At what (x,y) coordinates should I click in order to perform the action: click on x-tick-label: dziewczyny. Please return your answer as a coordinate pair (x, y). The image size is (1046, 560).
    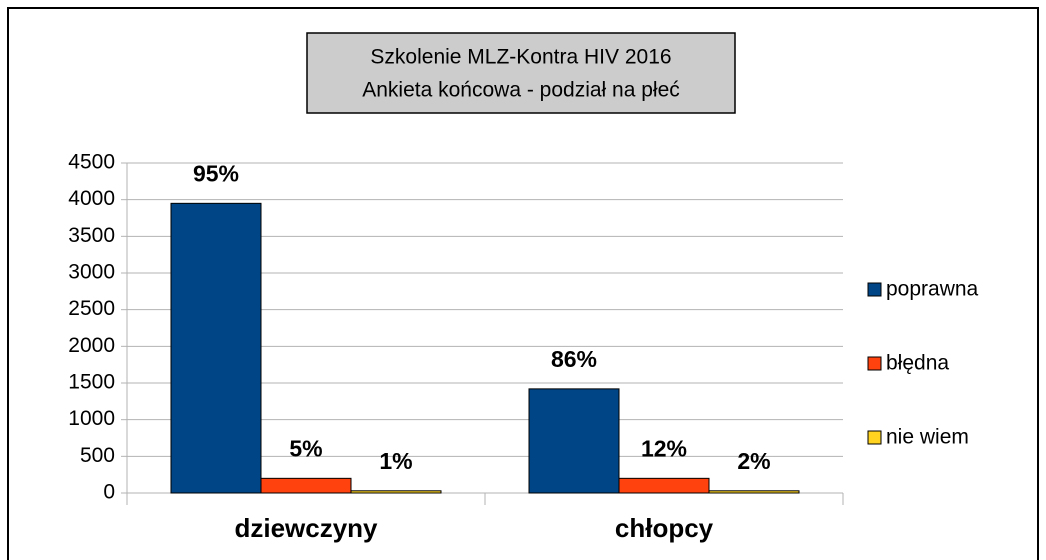
    Looking at the image, I should click on (306, 528).